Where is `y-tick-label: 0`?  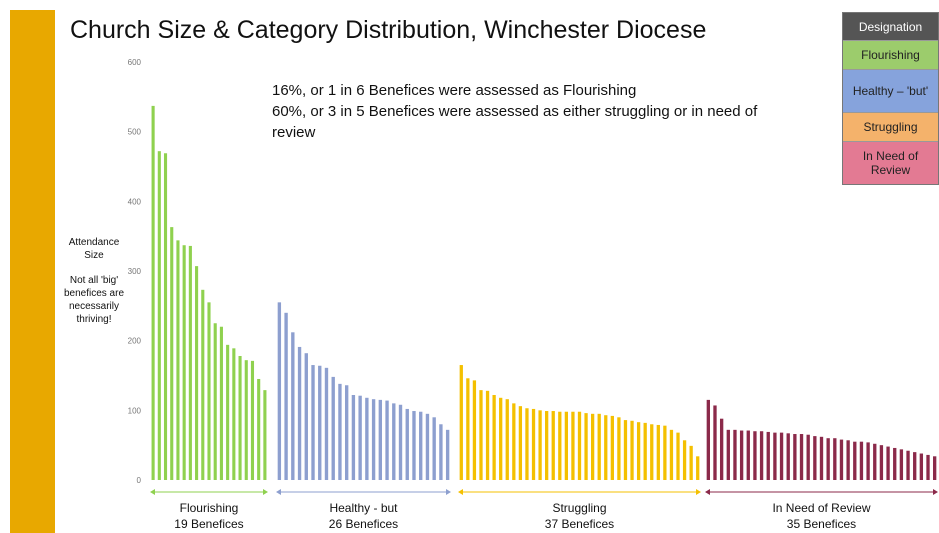 y-tick-label: 0 is located at coordinates (139, 480).